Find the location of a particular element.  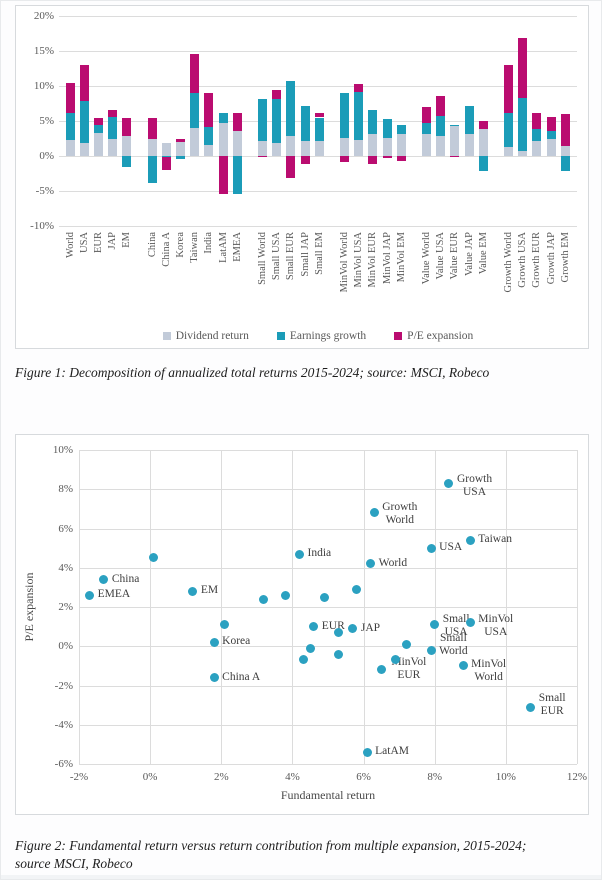

category-label: Growth USA is located at coordinates (523, 260).